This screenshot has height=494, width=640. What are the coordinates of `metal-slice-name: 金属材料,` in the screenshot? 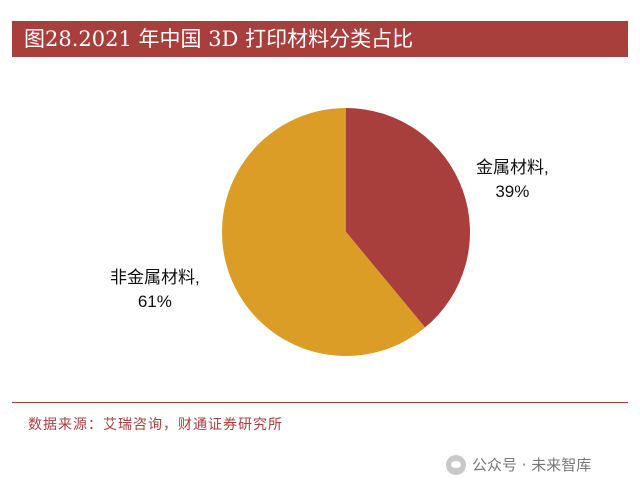 It's located at (512, 167).